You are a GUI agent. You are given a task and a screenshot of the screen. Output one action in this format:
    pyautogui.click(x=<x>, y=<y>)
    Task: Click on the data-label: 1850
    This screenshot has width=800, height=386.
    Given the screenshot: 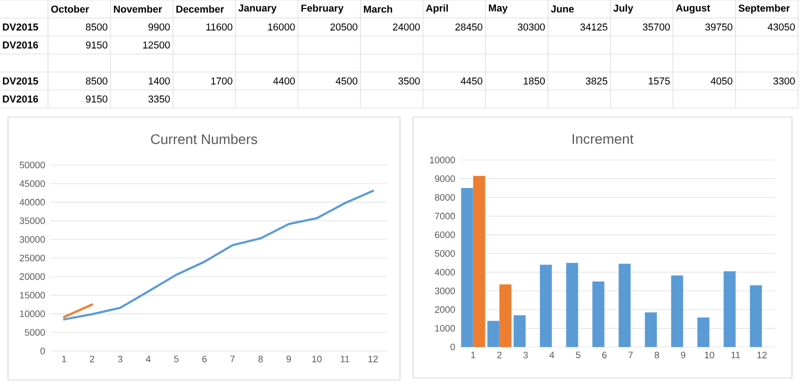 What is the action you would take?
    pyautogui.click(x=534, y=81)
    